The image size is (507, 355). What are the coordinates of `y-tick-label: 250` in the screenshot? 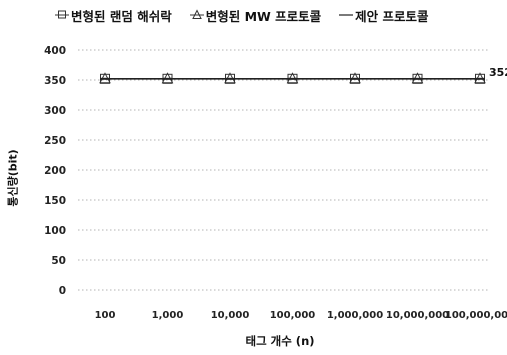 It's located at (55, 141).